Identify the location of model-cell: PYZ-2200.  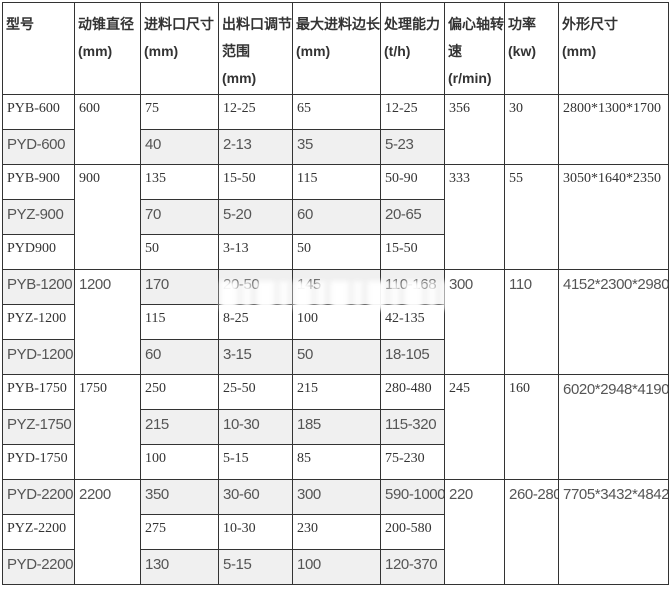
(38, 532).